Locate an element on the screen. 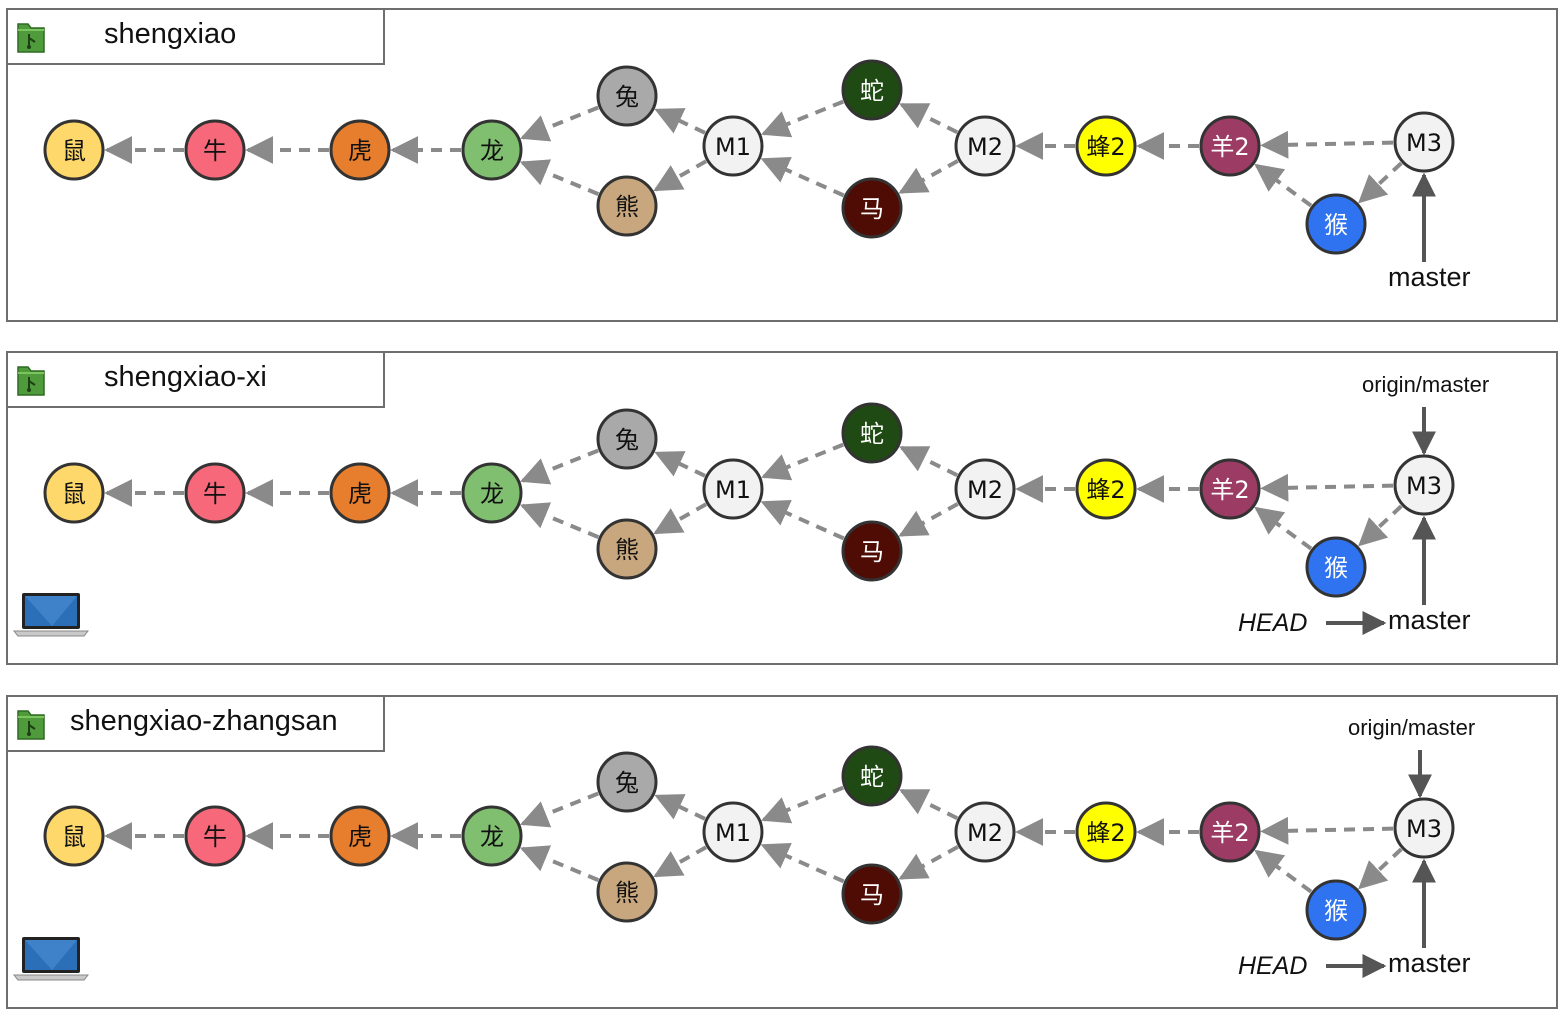 The height and width of the screenshot is (1016, 1568). commit-label: 鼠 is located at coordinates (74, 151).